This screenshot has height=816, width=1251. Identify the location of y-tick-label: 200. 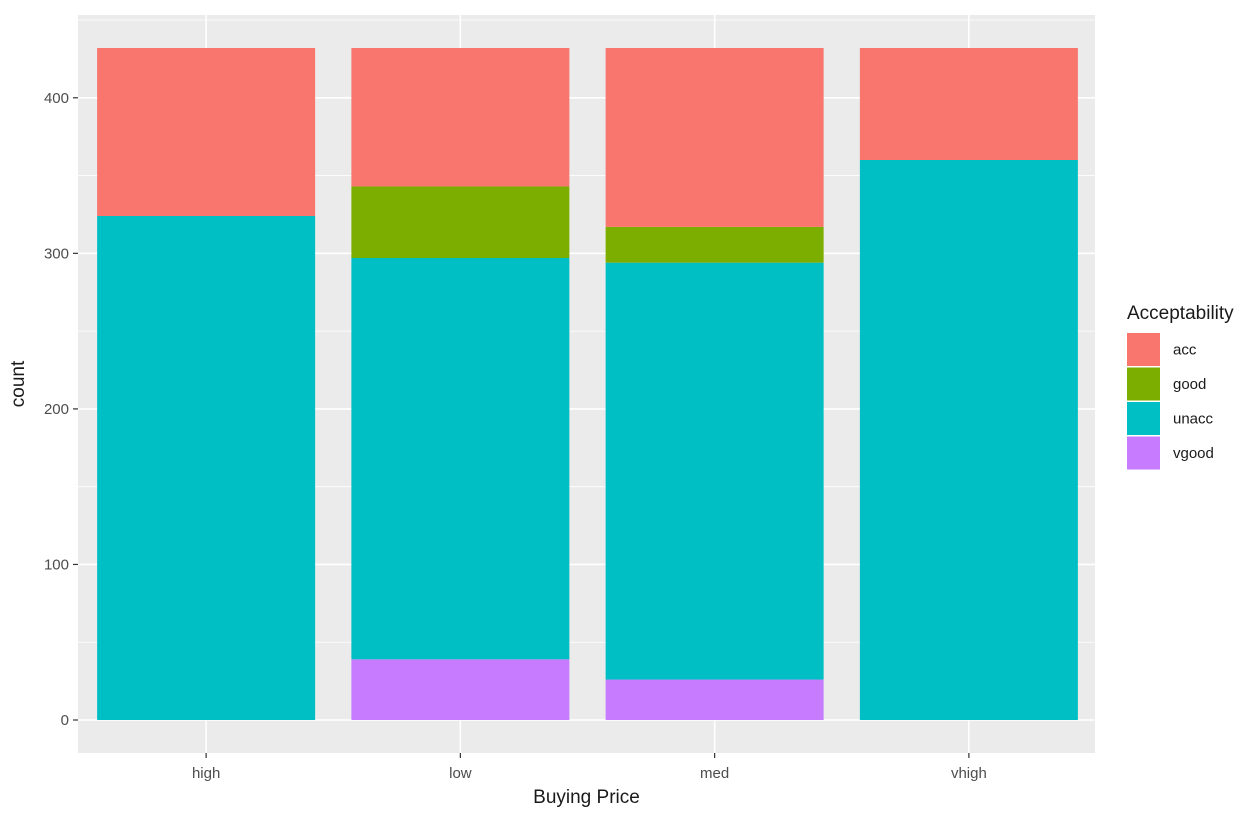
(56, 409).